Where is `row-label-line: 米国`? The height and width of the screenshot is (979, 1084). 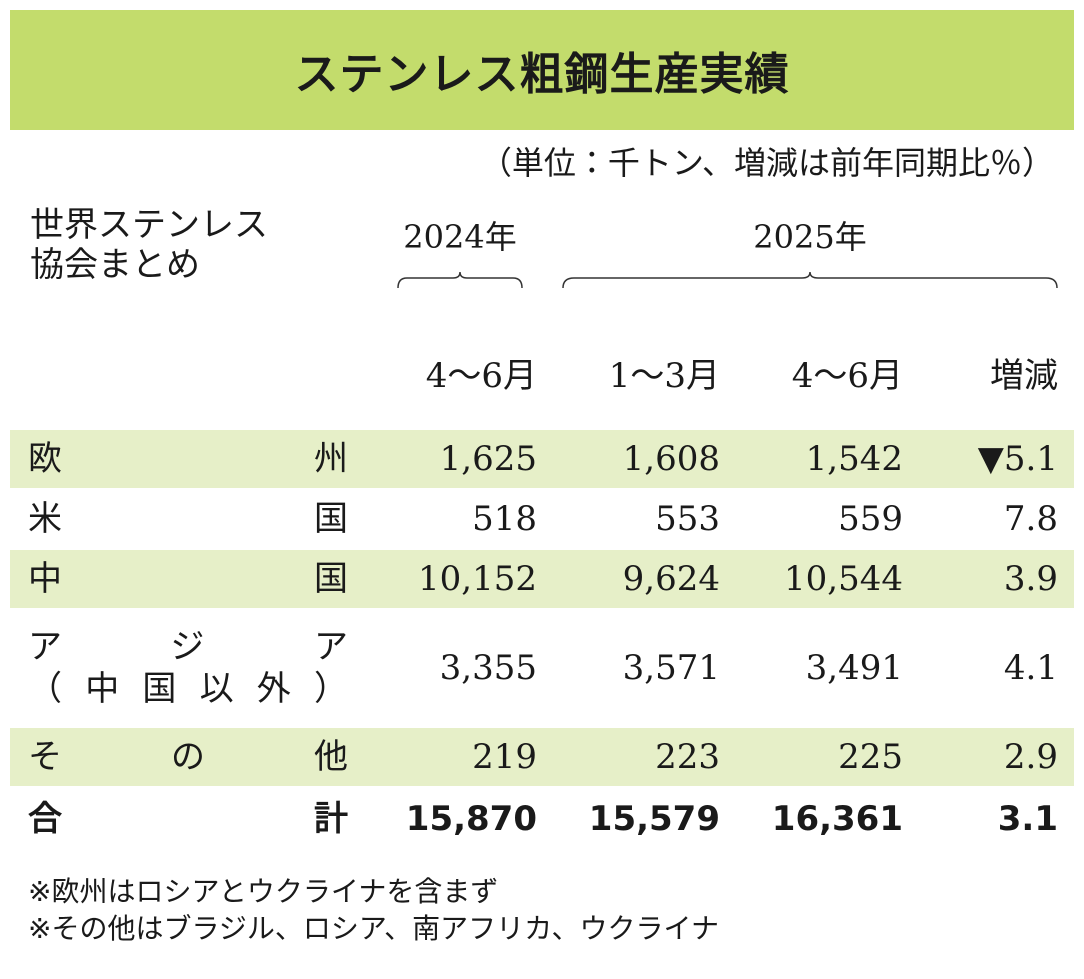
row-label-line: 米国 is located at coordinates (188, 519).